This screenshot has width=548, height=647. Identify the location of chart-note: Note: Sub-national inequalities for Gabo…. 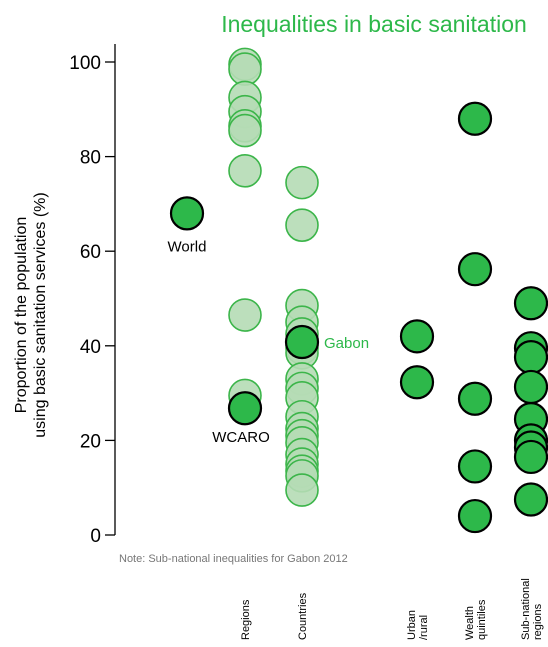
(233, 559).